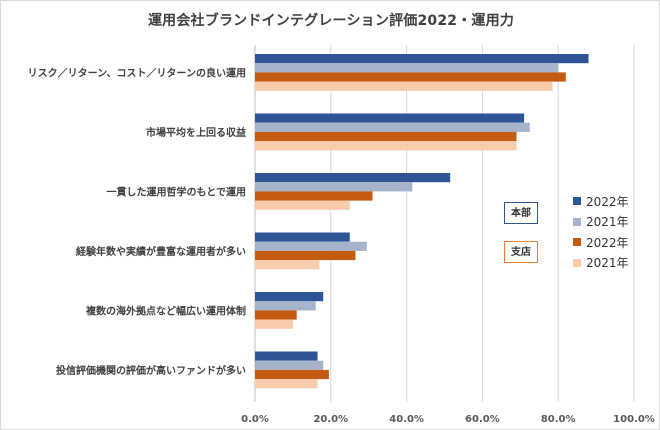  I want to click on chart-title: 運用会社ブランドインテグレーション評価2022・運用力, so click(331, 21).